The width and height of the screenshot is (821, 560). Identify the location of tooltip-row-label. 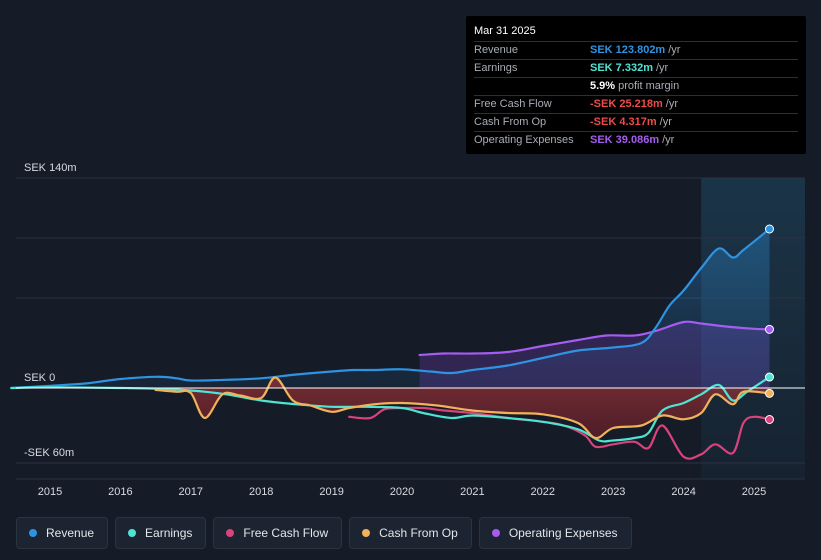
(532, 86).